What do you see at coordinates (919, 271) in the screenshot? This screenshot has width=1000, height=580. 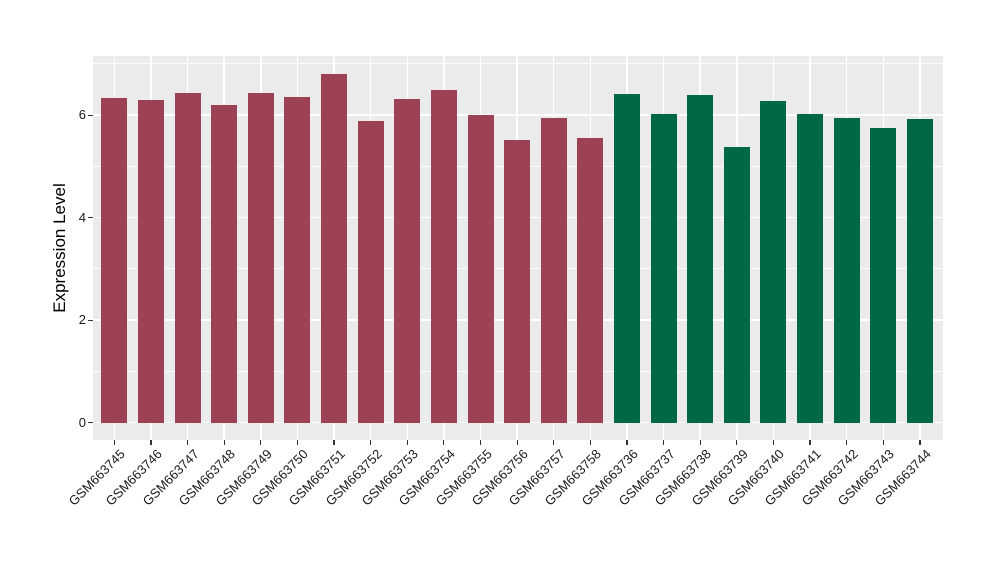 I see `bar-gsm663744` at bounding box center [919, 271].